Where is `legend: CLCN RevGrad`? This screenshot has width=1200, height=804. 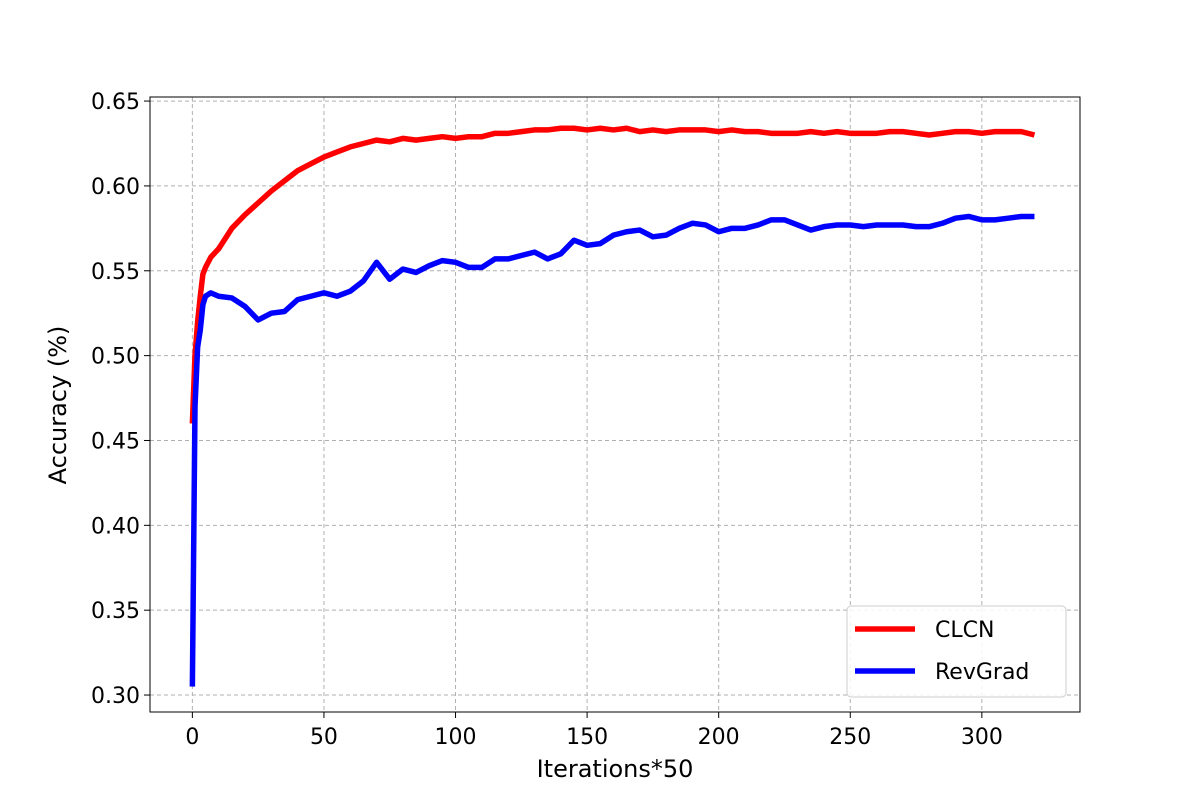 legend: CLCN RevGrad is located at coordinates (956, 651).